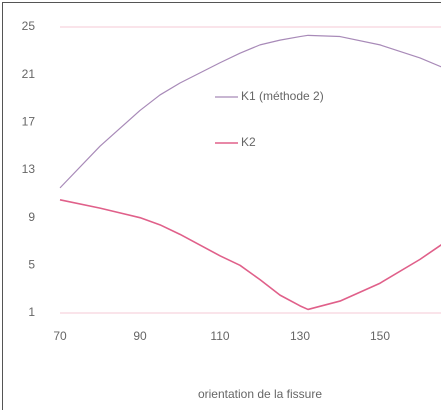 The image size is (441, 410). I want to click on y-tick-label: 1, so click(31, 312).